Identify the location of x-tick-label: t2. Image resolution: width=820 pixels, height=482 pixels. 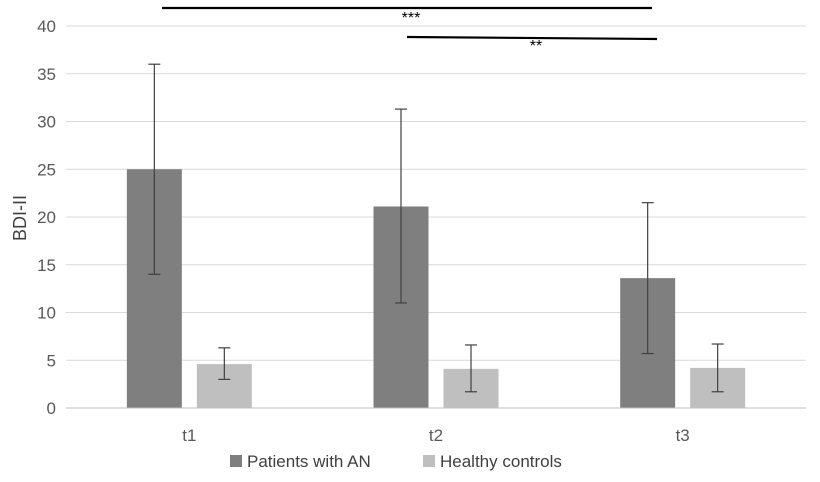
(436, 435).